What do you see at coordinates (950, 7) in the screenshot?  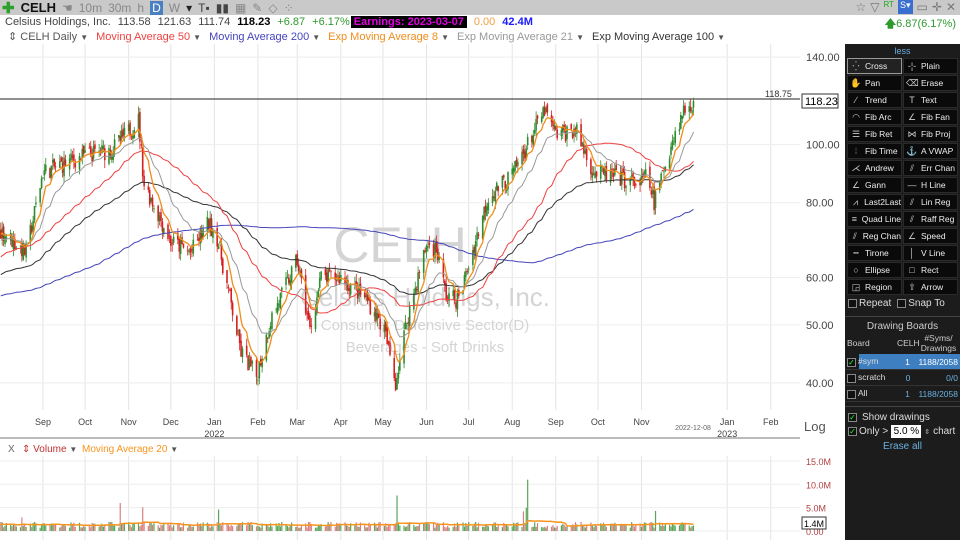 I see `close-icon: ✕` at bounding box center [950, 7].